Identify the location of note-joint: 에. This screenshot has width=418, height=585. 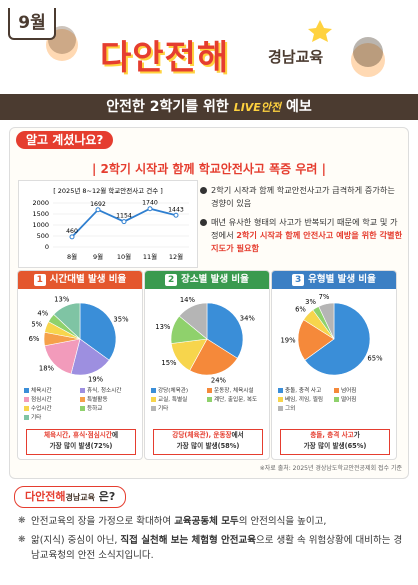
(115, 435).